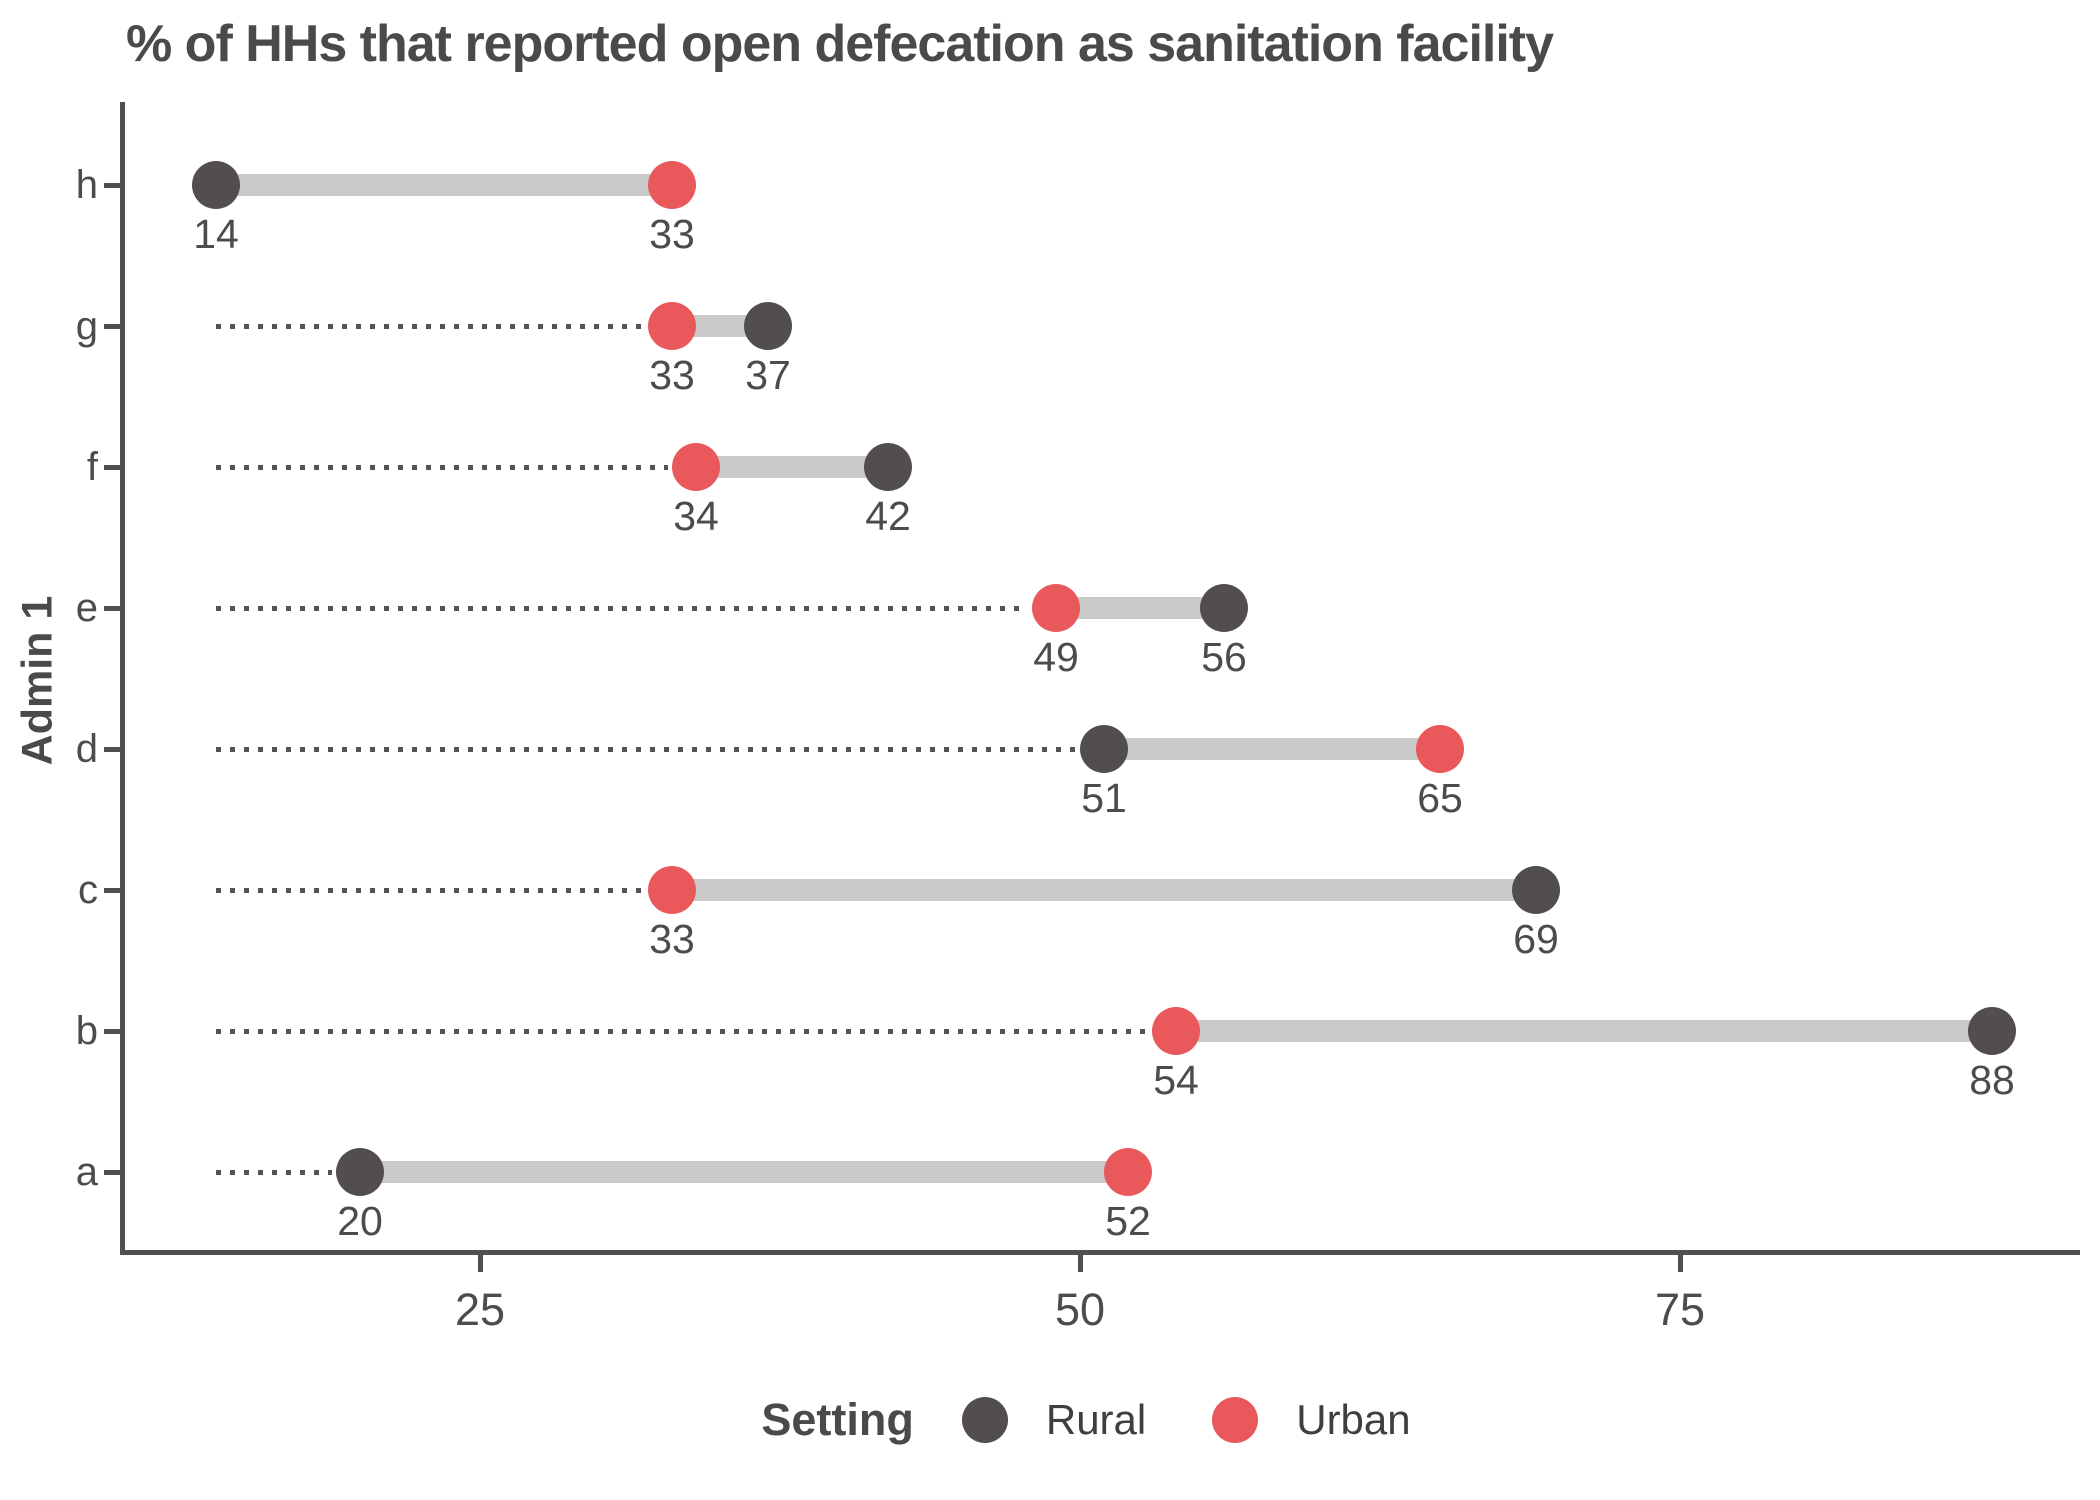  What do you see at coordinates (646, 749) in the screenshot?
I see `dotted-line-d` at bounding box center [646, 749].